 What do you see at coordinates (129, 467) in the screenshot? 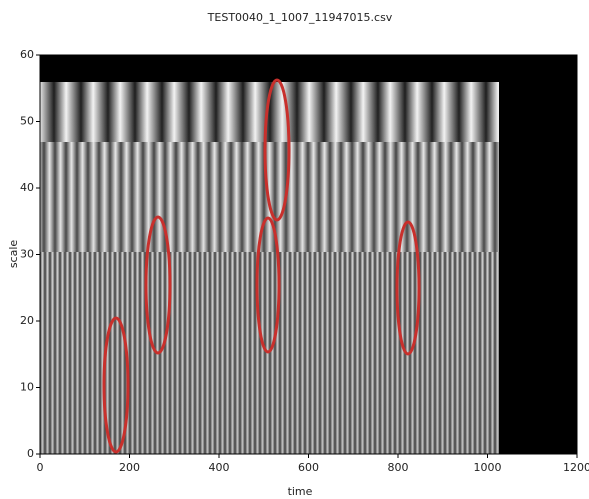
I see `x-tick-label: 200` at bounding box center [129, 467].